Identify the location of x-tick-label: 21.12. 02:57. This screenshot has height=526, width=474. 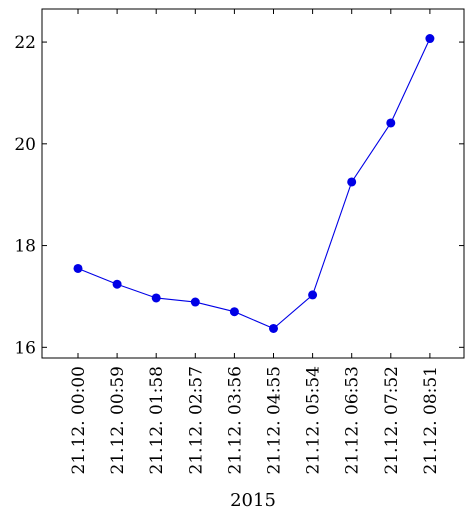
(196, 420).